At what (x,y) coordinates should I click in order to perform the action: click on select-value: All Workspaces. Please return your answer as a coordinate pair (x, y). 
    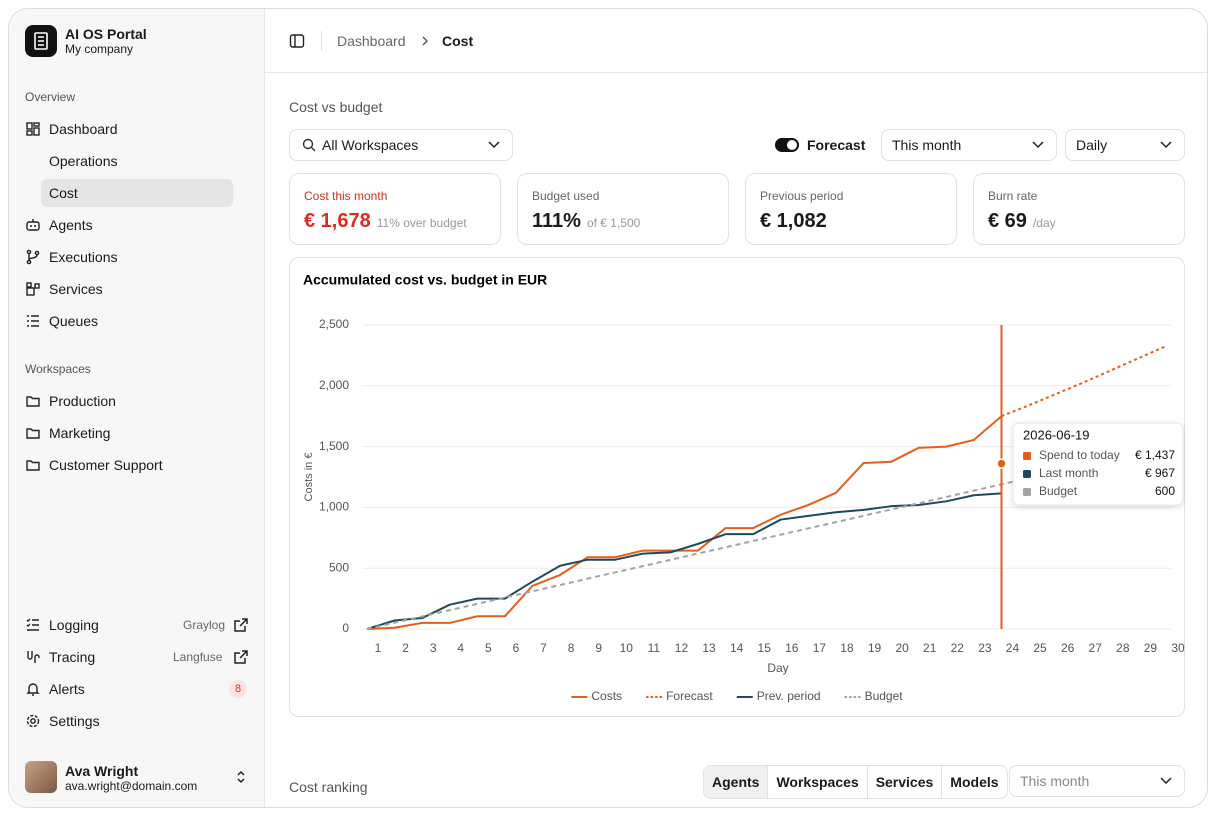
    Looking at the image, I should click on (370, 145).